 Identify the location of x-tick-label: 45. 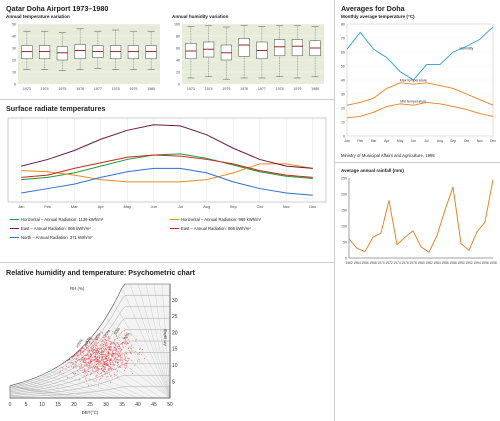
(154, 405).